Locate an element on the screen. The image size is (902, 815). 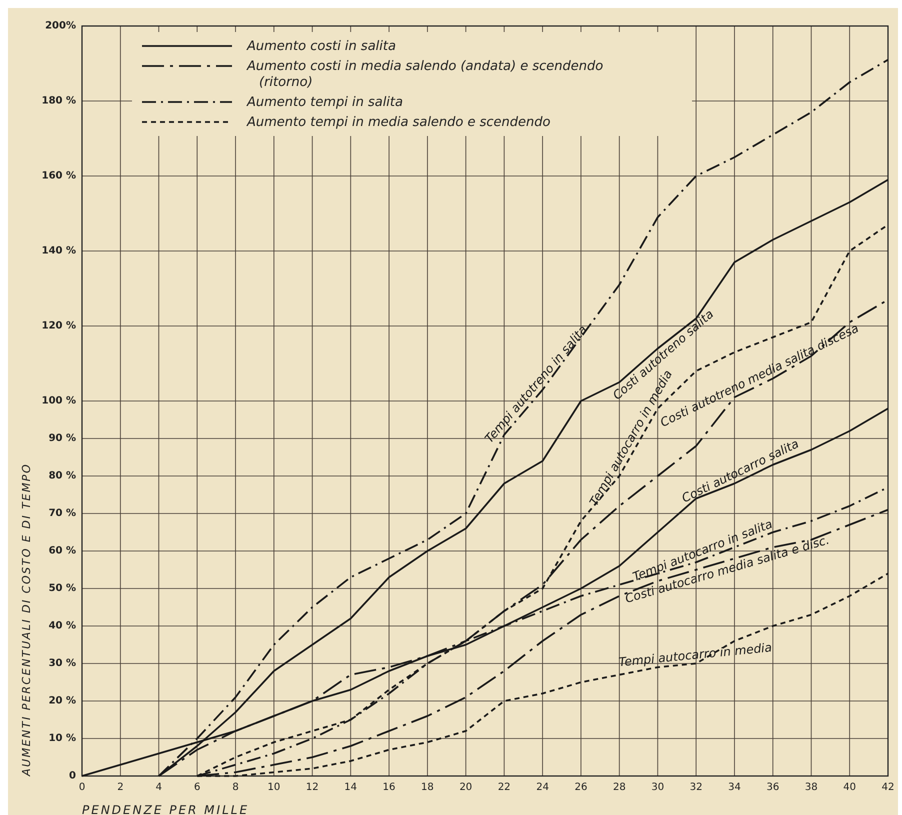
y-tick-label: 10 % is located at coordinates (62, 738).